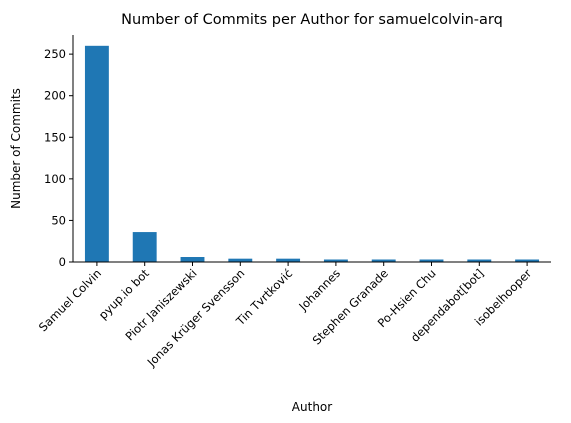 This screenshot has height=423, width=571. What do you see at coordinates (58, 158) in the screenshot?
I see `y-axis: 0 50 100 150 200 250` at bounding box center [58, 158].